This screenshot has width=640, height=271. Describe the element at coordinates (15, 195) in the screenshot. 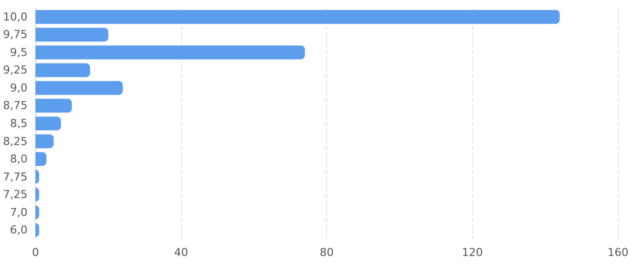

I see `y-tick-label: 7,25` at that location.